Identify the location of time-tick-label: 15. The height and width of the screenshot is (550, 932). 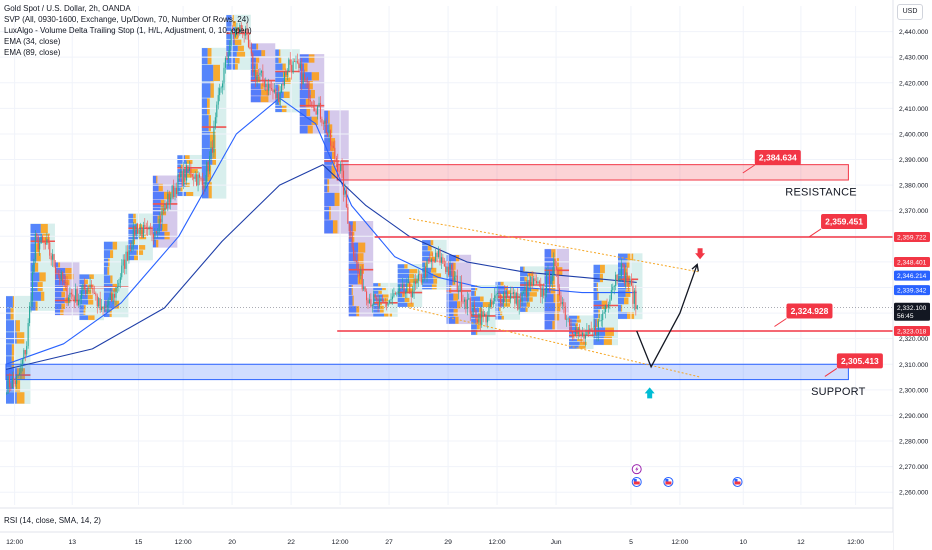
(139, 542).